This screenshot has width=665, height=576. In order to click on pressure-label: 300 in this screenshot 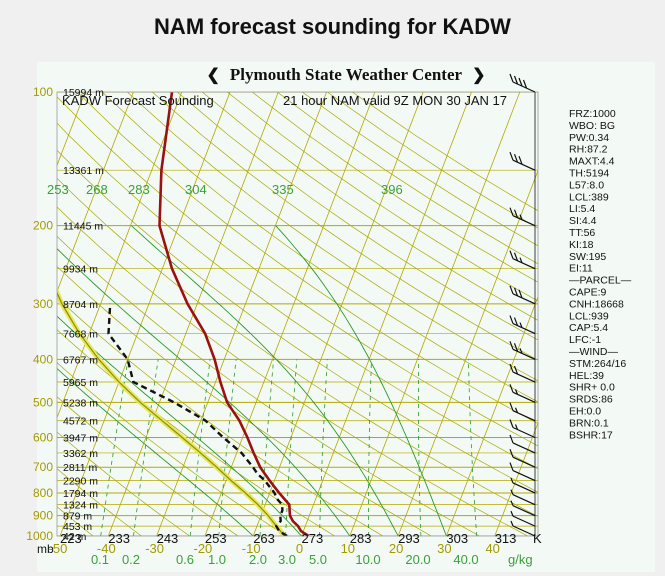, I will do `click(43, 304)`.